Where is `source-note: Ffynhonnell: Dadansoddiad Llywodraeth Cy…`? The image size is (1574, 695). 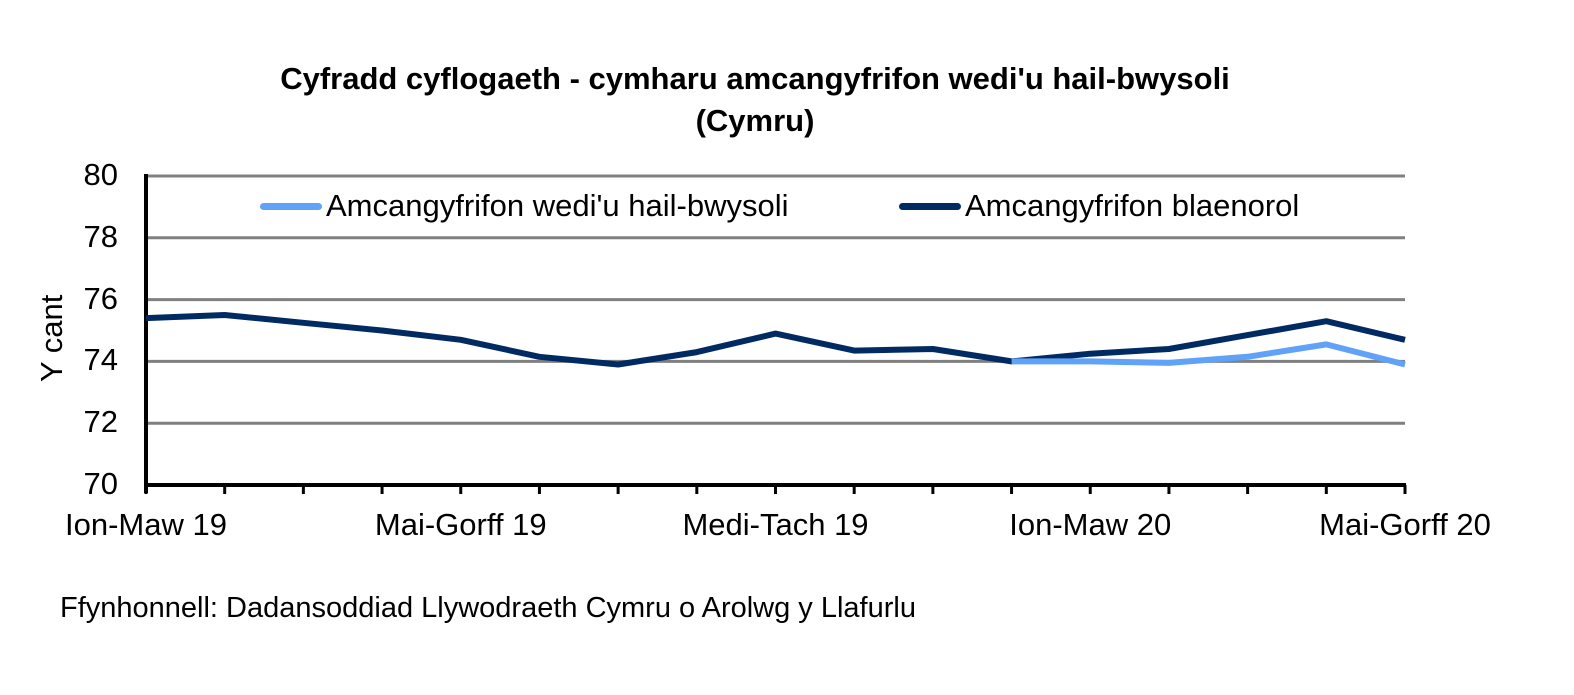
source-note: Ffynhonnell: Dadansoddiad Llywodraeth Cy… is located at coordinates (488, 608).